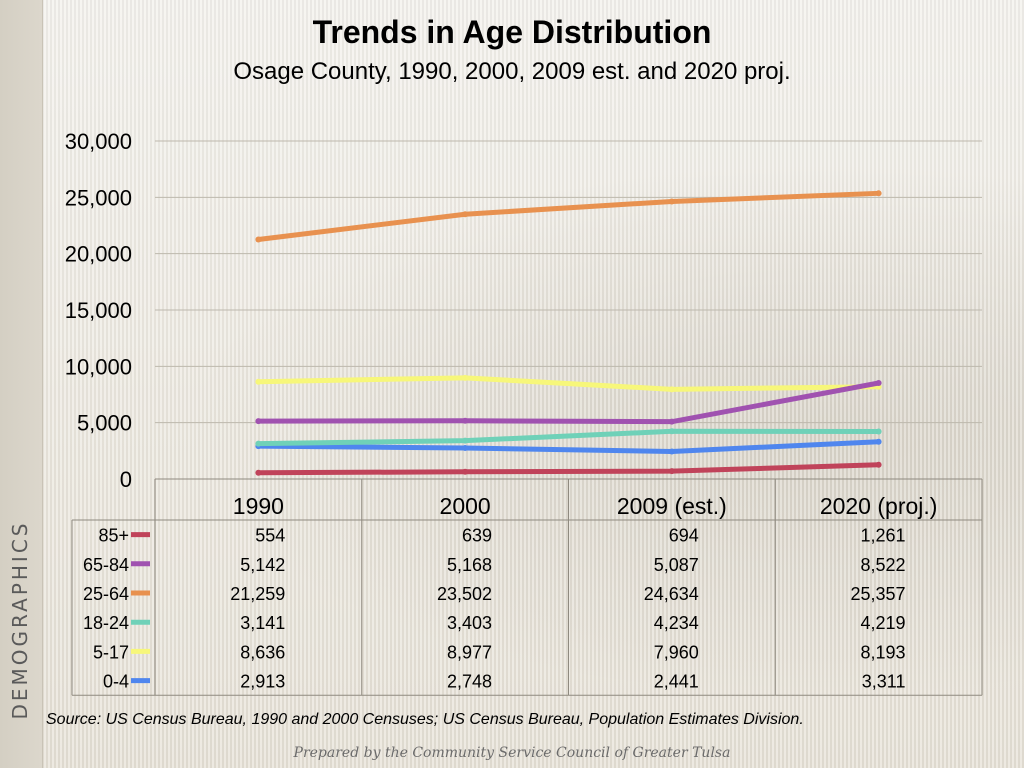 This screenshot has width=1024, height=768. Describe the element at coordinates (257, 594) in the screenshot. I see `data-label: 21,259` at that location.